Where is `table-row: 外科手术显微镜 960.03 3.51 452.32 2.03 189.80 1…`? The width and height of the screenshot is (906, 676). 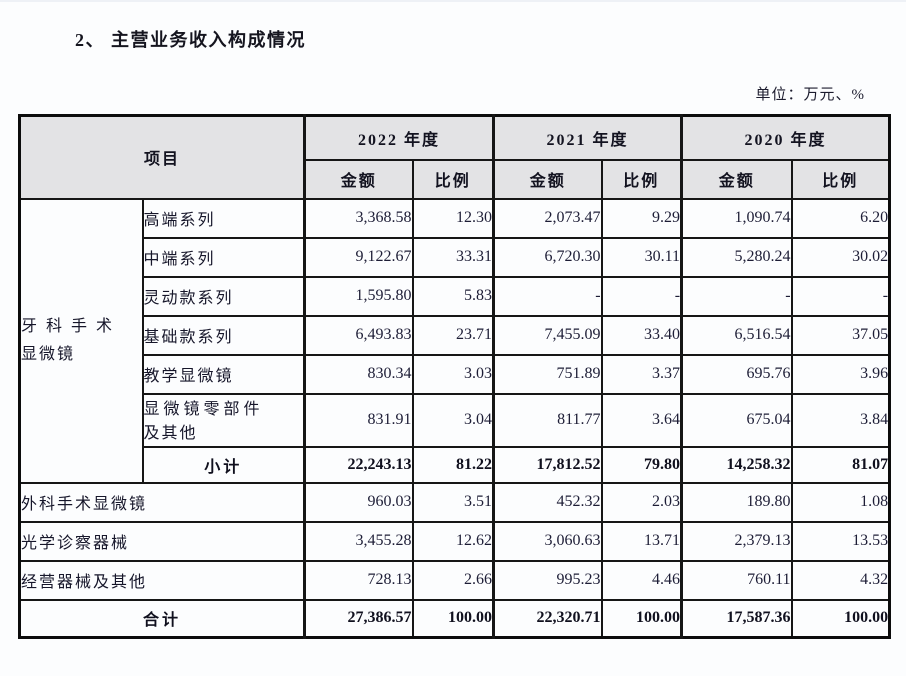
table-row: 外科手术显微镜 960.03 3.51 452.32 2.03 189.80 1… is located at coordinates (454, 502).